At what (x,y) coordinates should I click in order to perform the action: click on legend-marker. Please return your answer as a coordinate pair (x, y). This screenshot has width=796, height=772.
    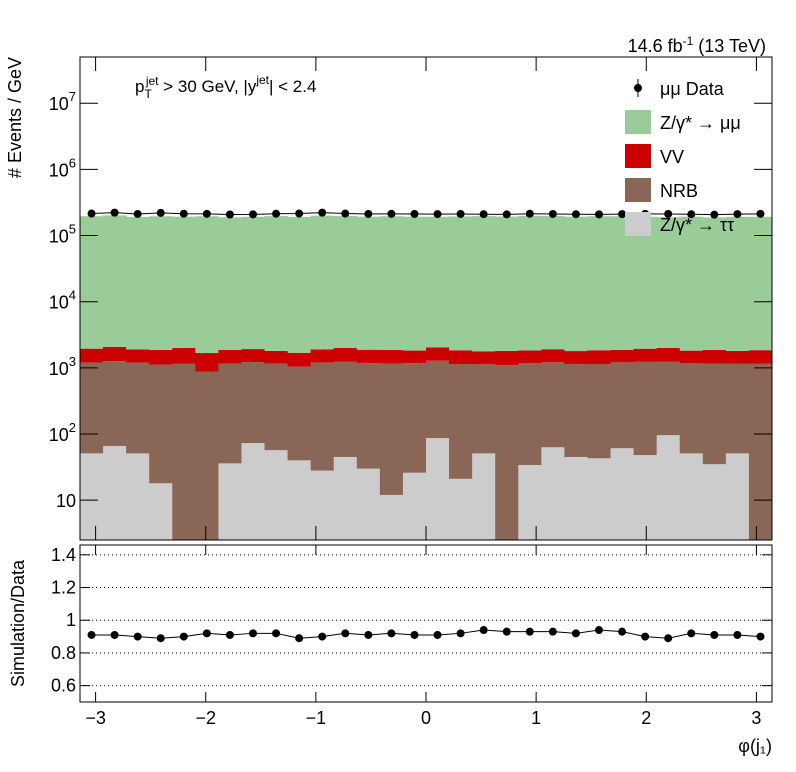
    Looking at the image, I should click on (638, 88).